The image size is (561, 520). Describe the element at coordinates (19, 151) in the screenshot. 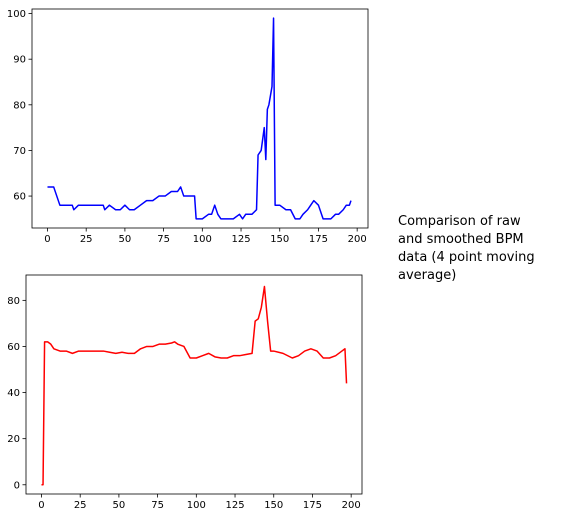

I see `chart-1-y-tick-label: 70` at that location.